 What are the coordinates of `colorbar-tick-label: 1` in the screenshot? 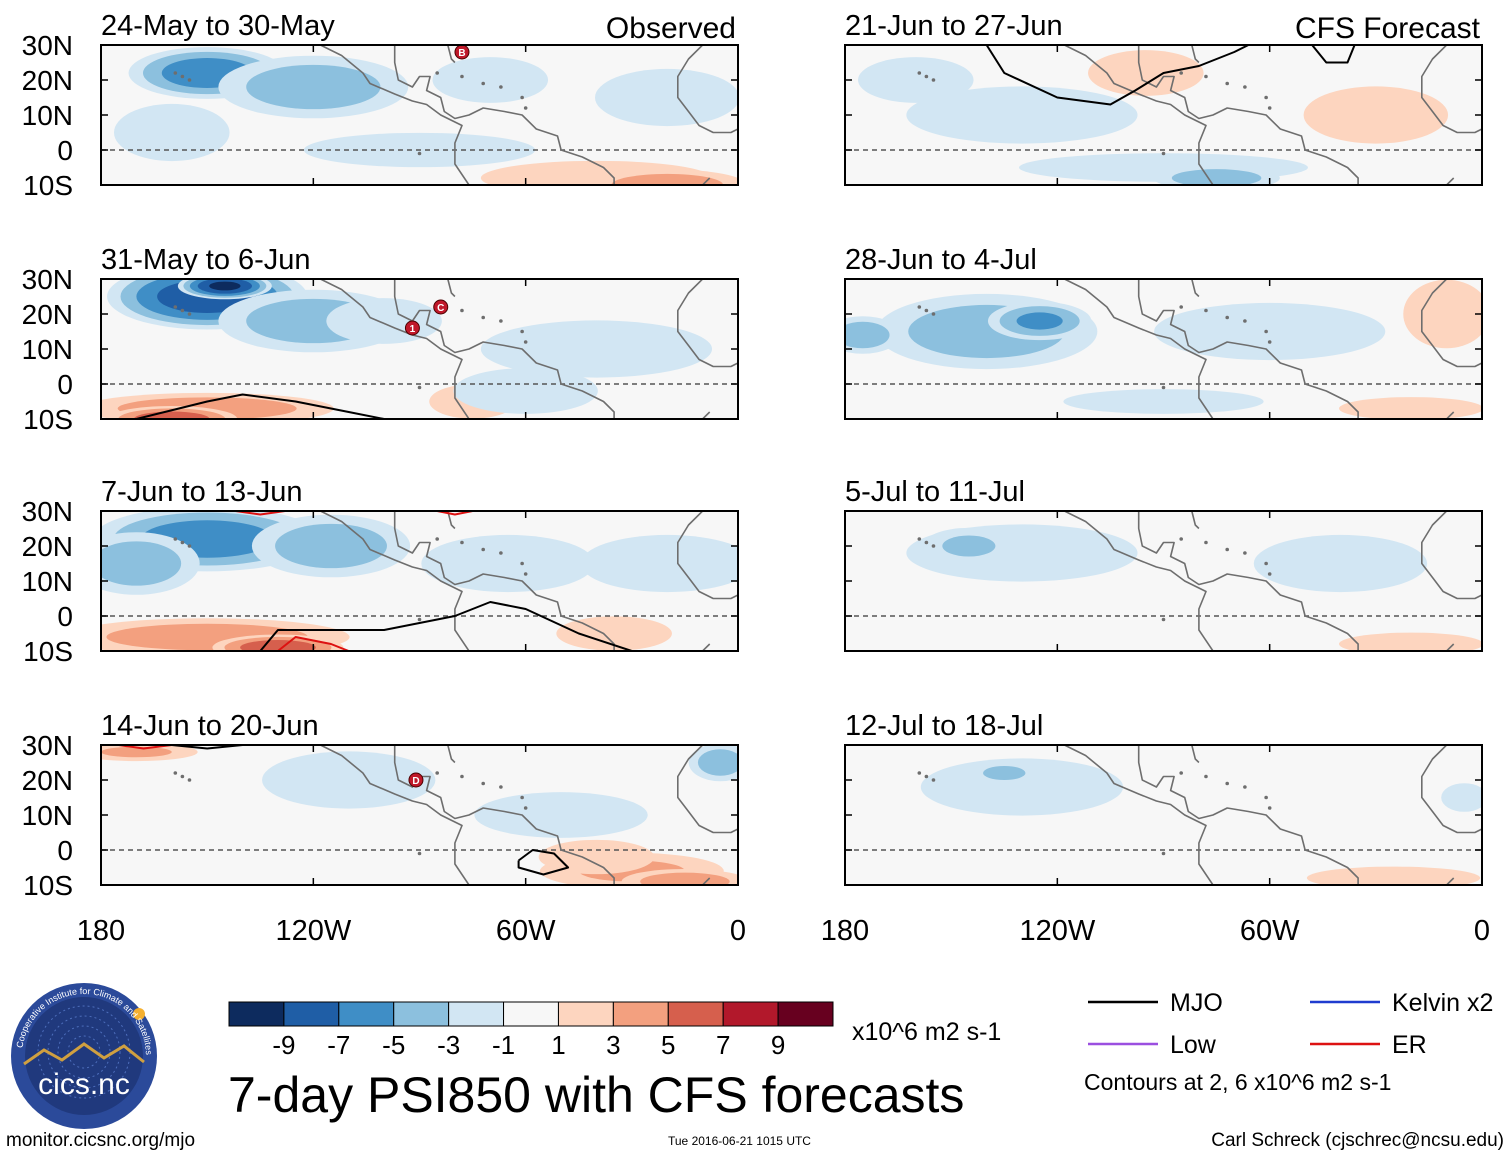 It's located at (558, 1045).